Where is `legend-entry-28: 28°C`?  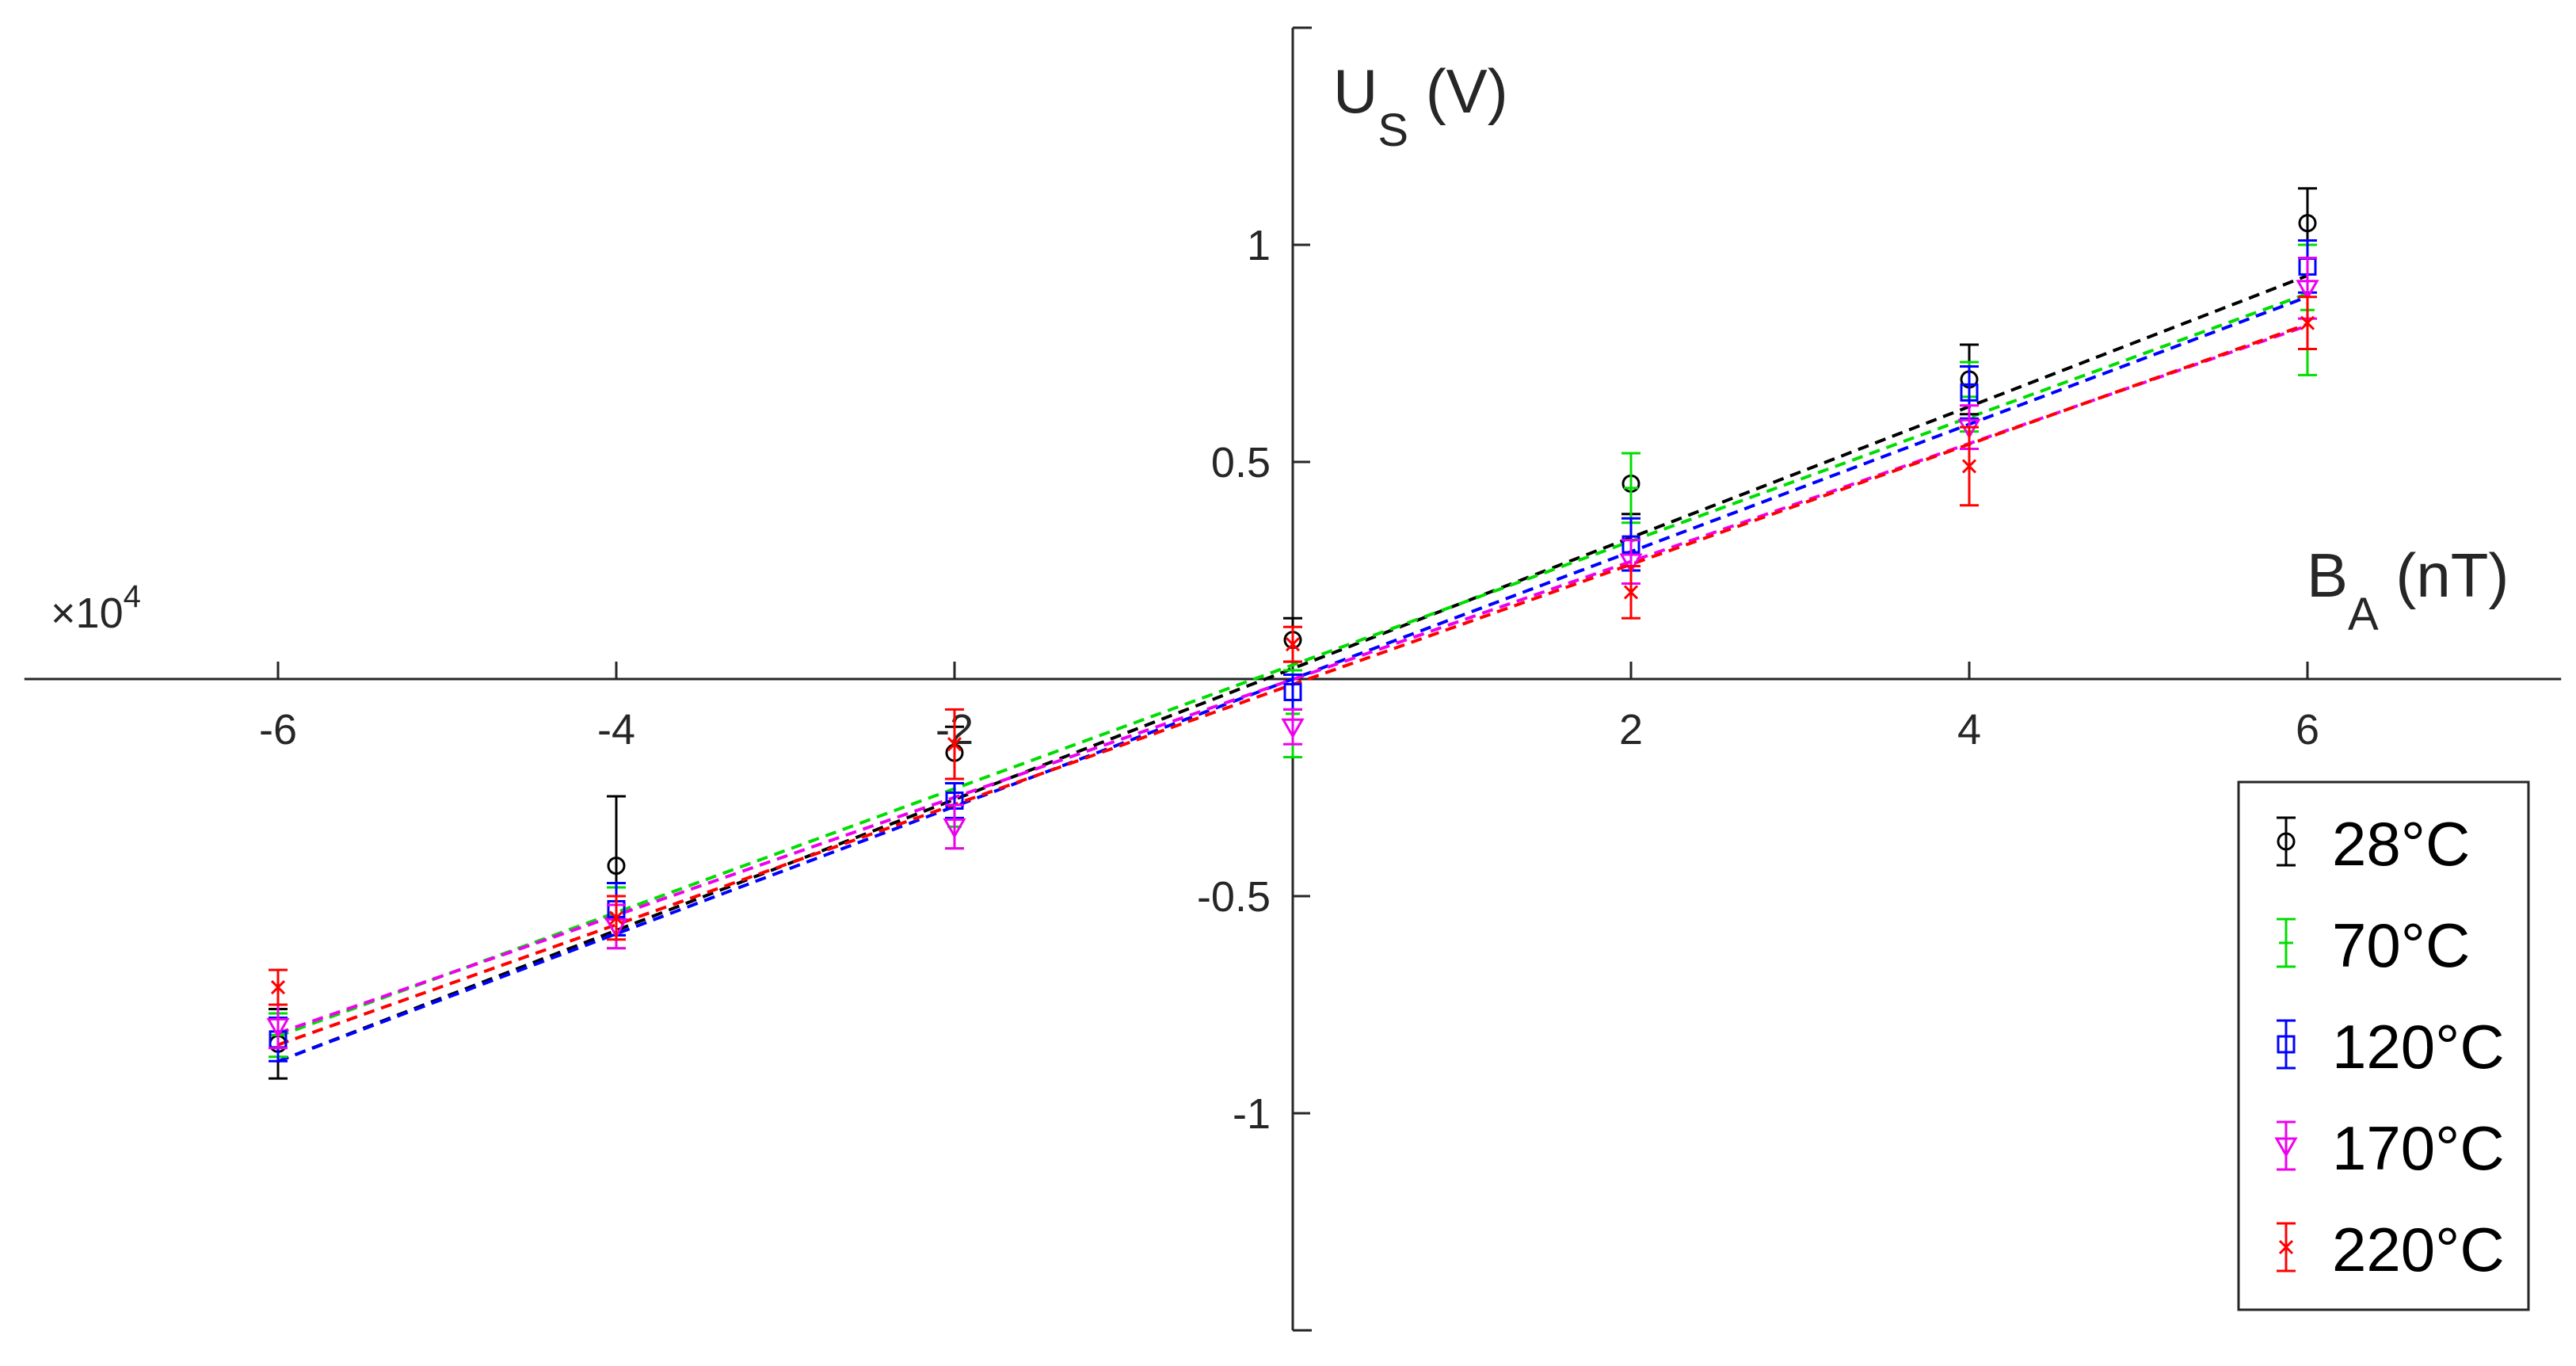
legend-entry-28: 28°C is located at coordinates (2373, 844).